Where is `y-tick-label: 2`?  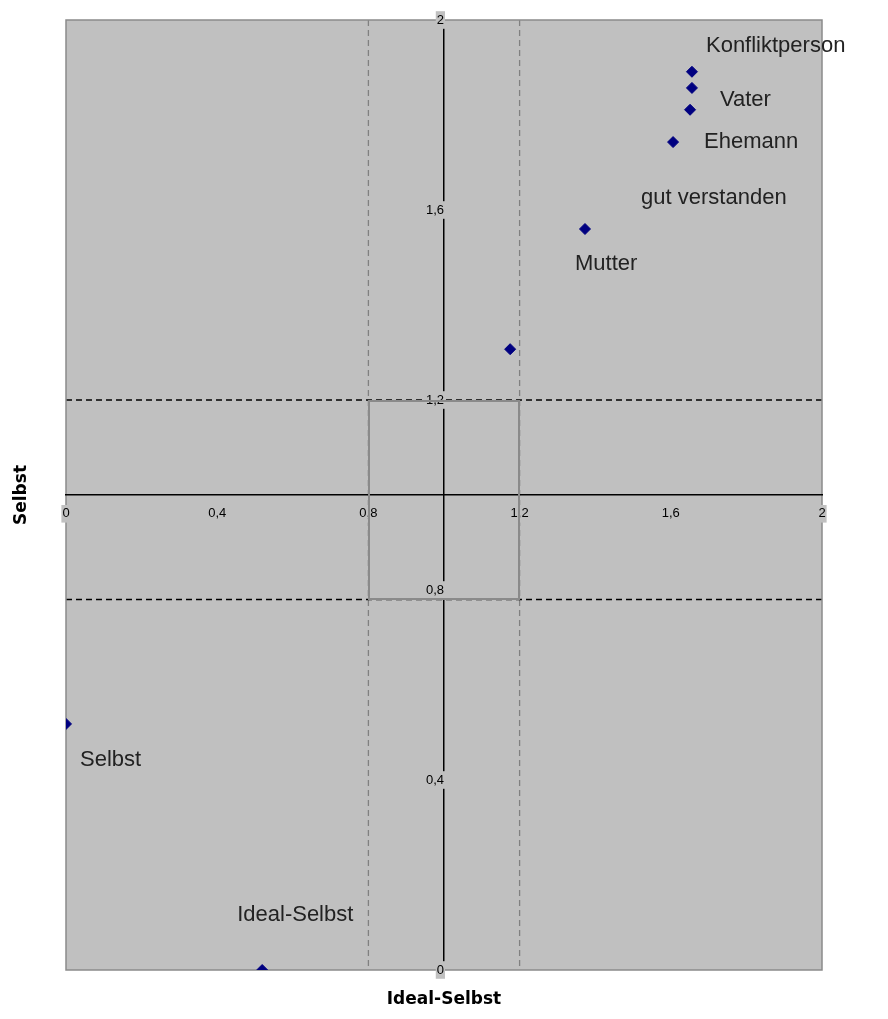
y-tick-label: 2 is located at coordinates (440, 19).